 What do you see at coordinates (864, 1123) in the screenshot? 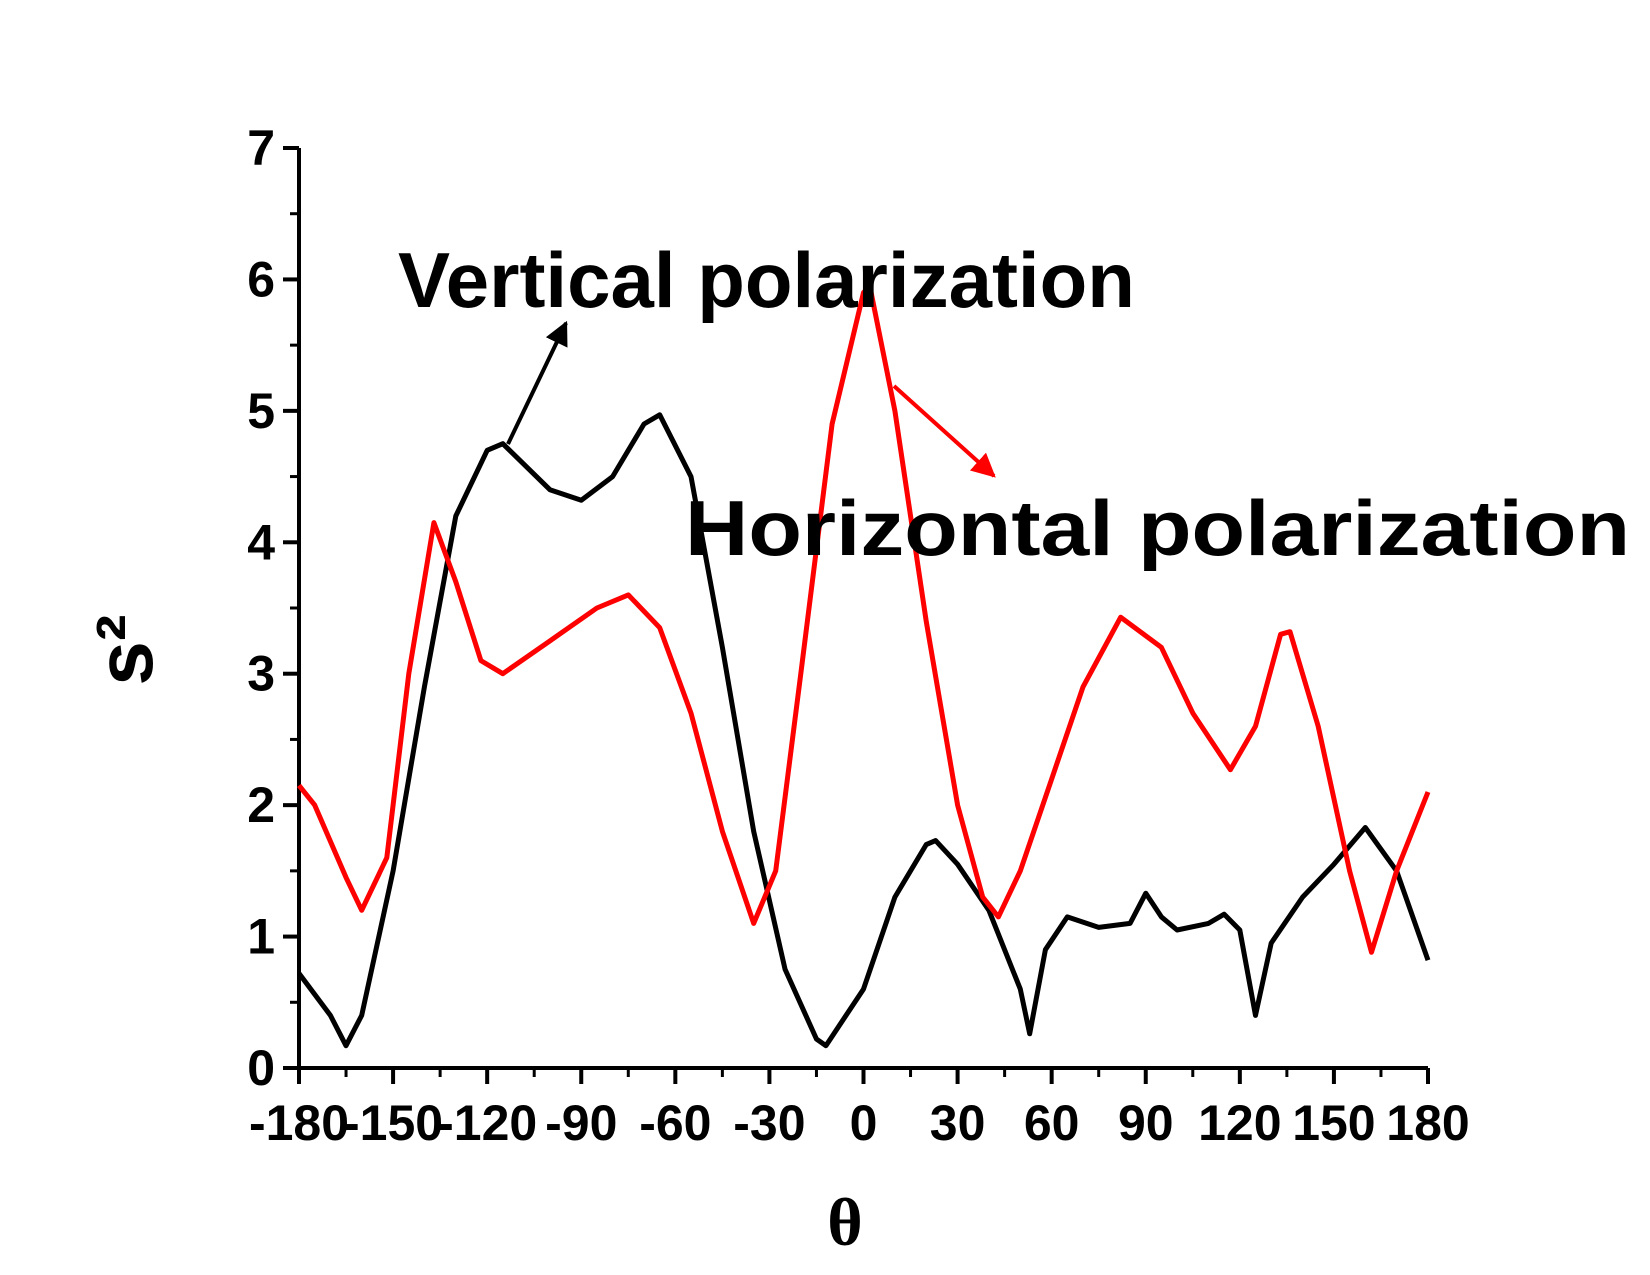
I see `x-tick-label: 0` at bounding box center [864, 1123].